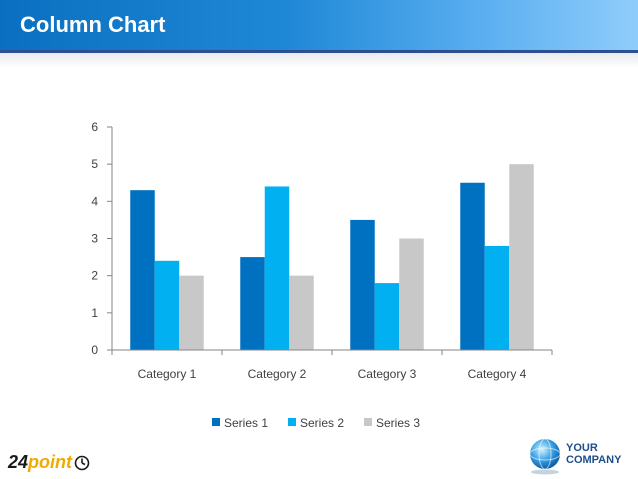  I want to click on legend-label: Series 1, so click(246, 423).